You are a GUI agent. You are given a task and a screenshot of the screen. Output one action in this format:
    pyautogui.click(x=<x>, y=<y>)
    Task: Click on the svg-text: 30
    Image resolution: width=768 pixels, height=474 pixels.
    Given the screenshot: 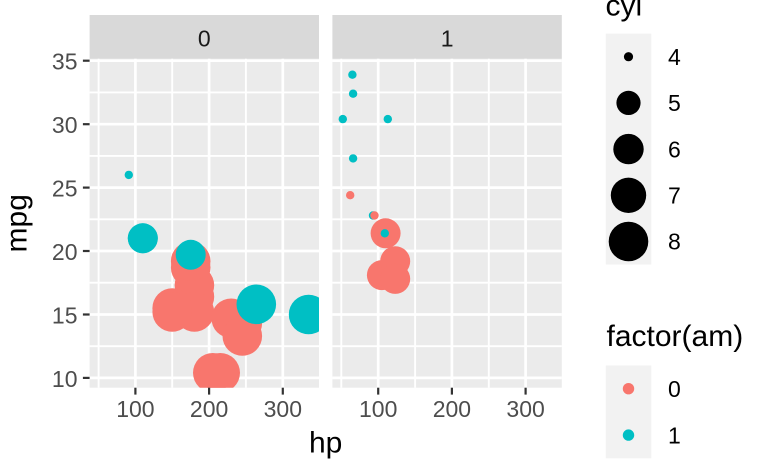 What is the action you would take?
    pyautogui.click(x=65, y=125)
    